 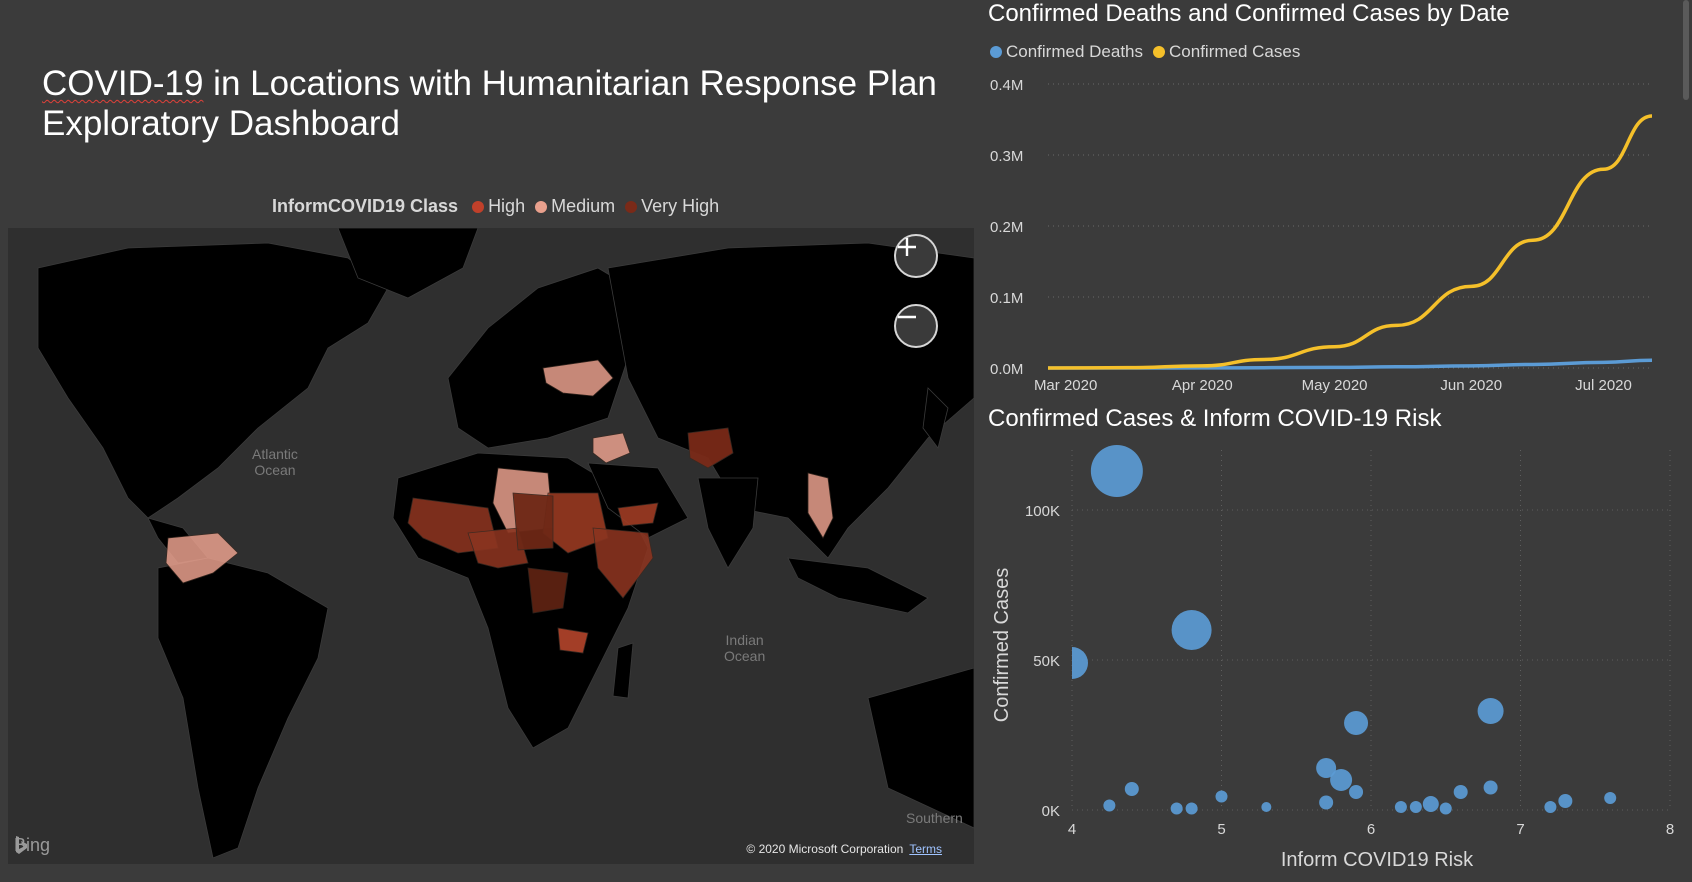 What do you see at coordinates (925, 849) in the screenshot?
I see `terms-link: Terms` at bounding box center [925, 849].